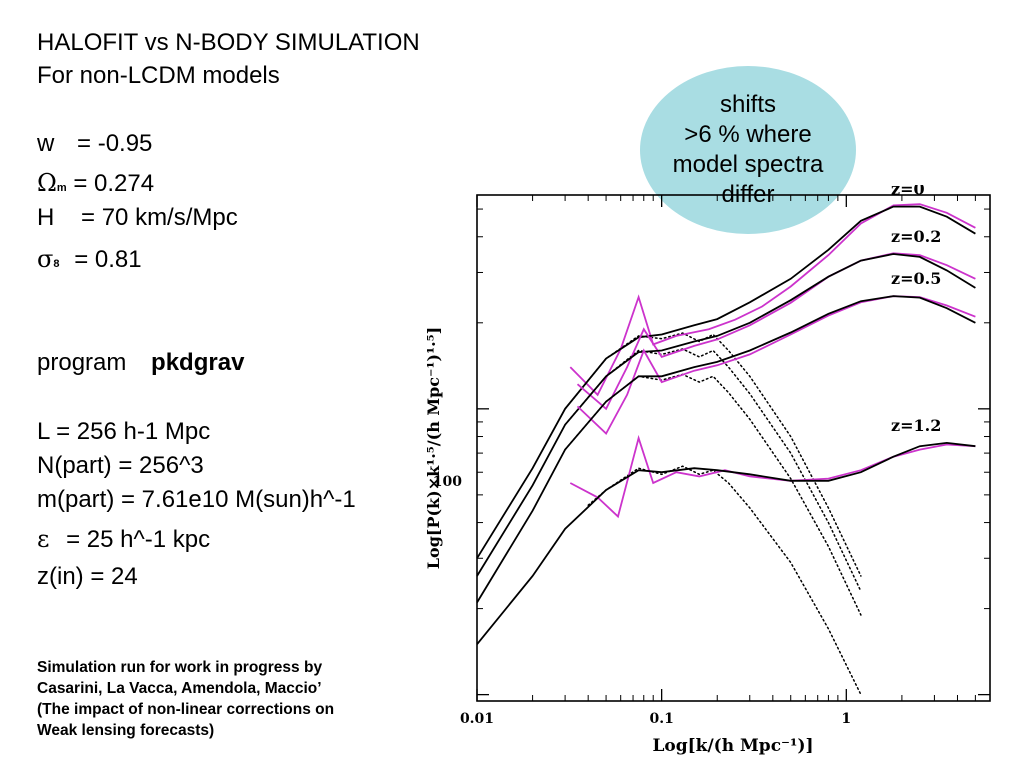  I want to click on param-omega-m-value: = 0.274, so click(114, 183).